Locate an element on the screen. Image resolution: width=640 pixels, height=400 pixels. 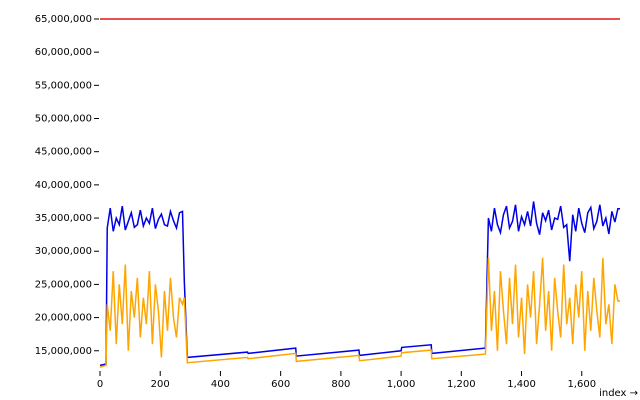
x-tick-label: 800 is located at coordinates (340, 384).